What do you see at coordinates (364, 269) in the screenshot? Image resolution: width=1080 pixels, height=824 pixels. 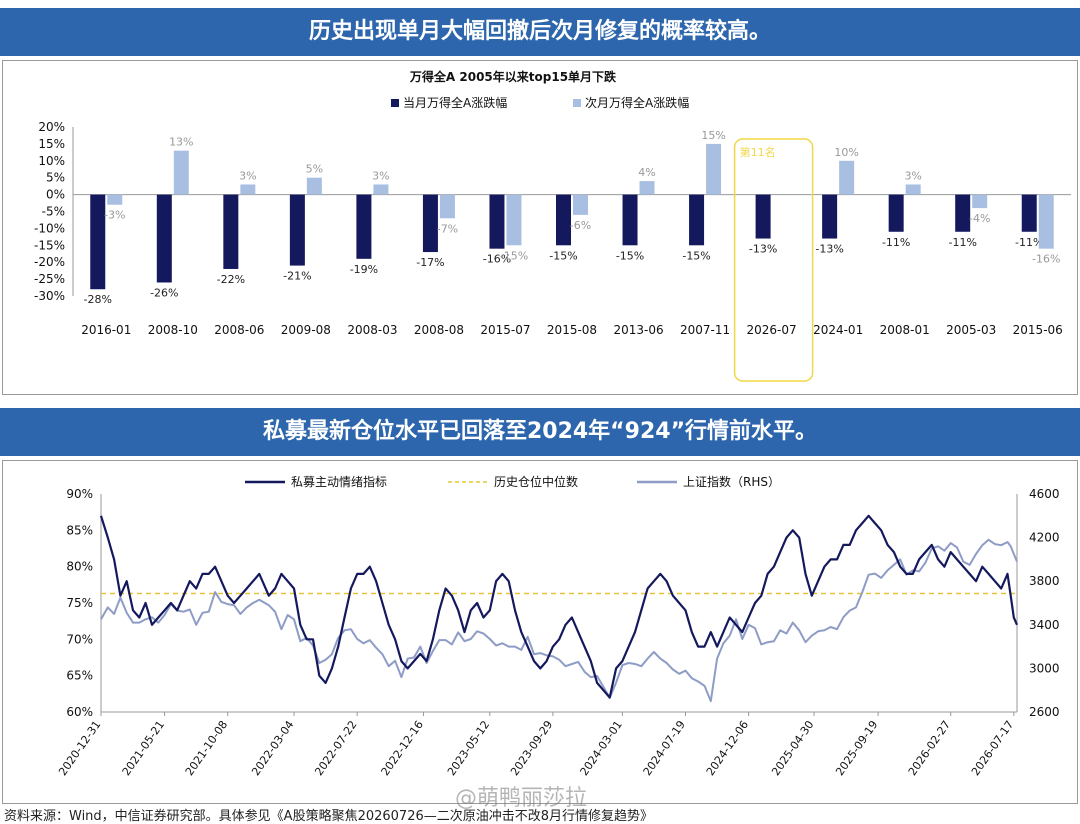 I see `bar-current-label: -19%` at bounding box center [364, 269].